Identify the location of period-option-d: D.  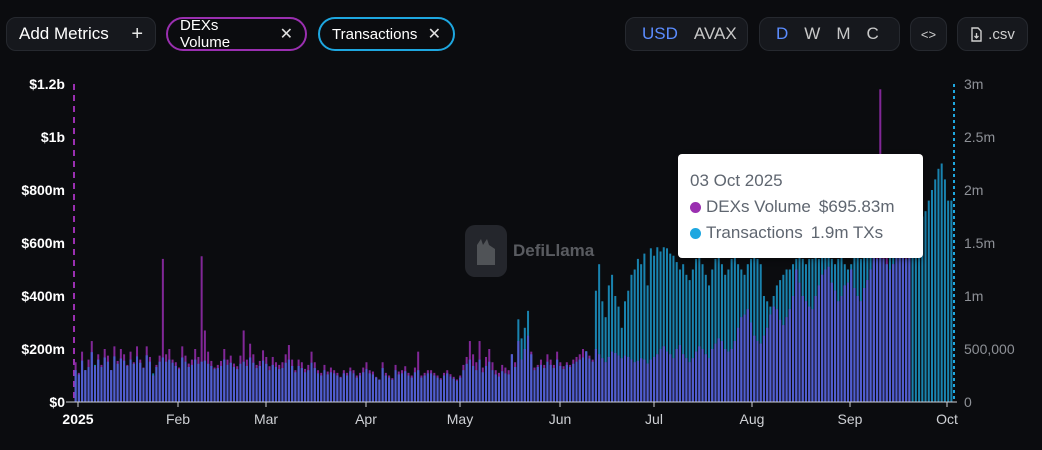
(782, 33).